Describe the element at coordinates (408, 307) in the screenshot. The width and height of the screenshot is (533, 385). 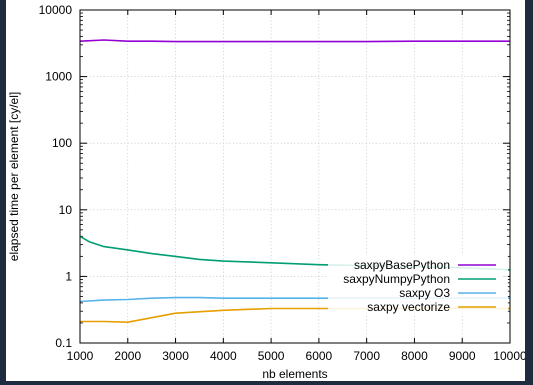
I see `legend-label: saxpy vectorize` at that location.